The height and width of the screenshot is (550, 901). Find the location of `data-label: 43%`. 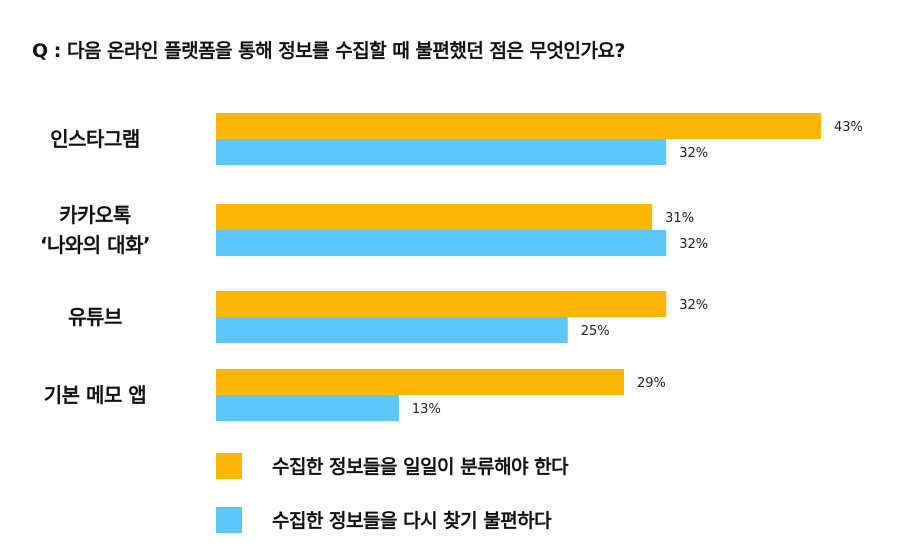

data-label: 43% is located at coordinates (848, 127).